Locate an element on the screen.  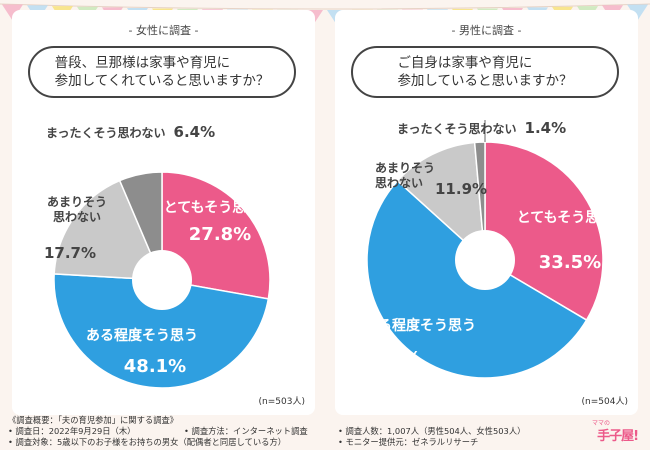
women-question-bubble: 普段、旦那様は家事や育児に 参加してくれていると思いますか？ is located at coordinates (162, 72).